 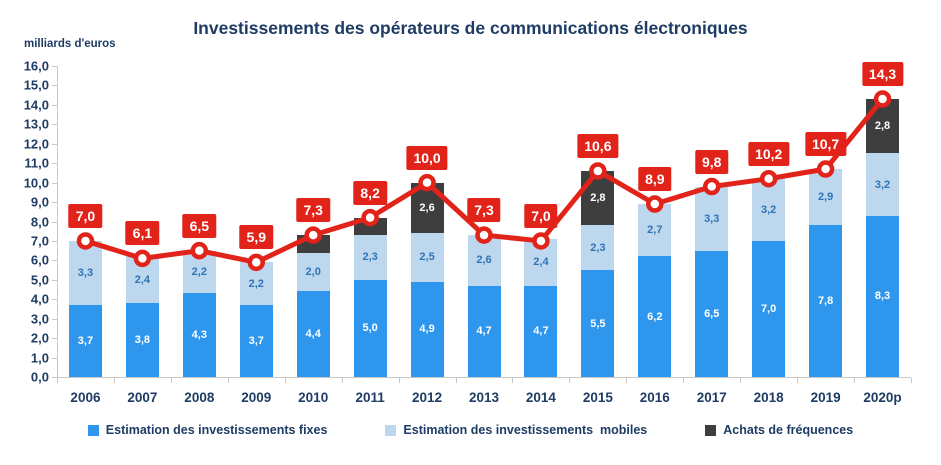 What do you see at coordinates (654, 397) in the screenshot?
I see `x-axis-label: 2016` at bounding box center [654, 397].